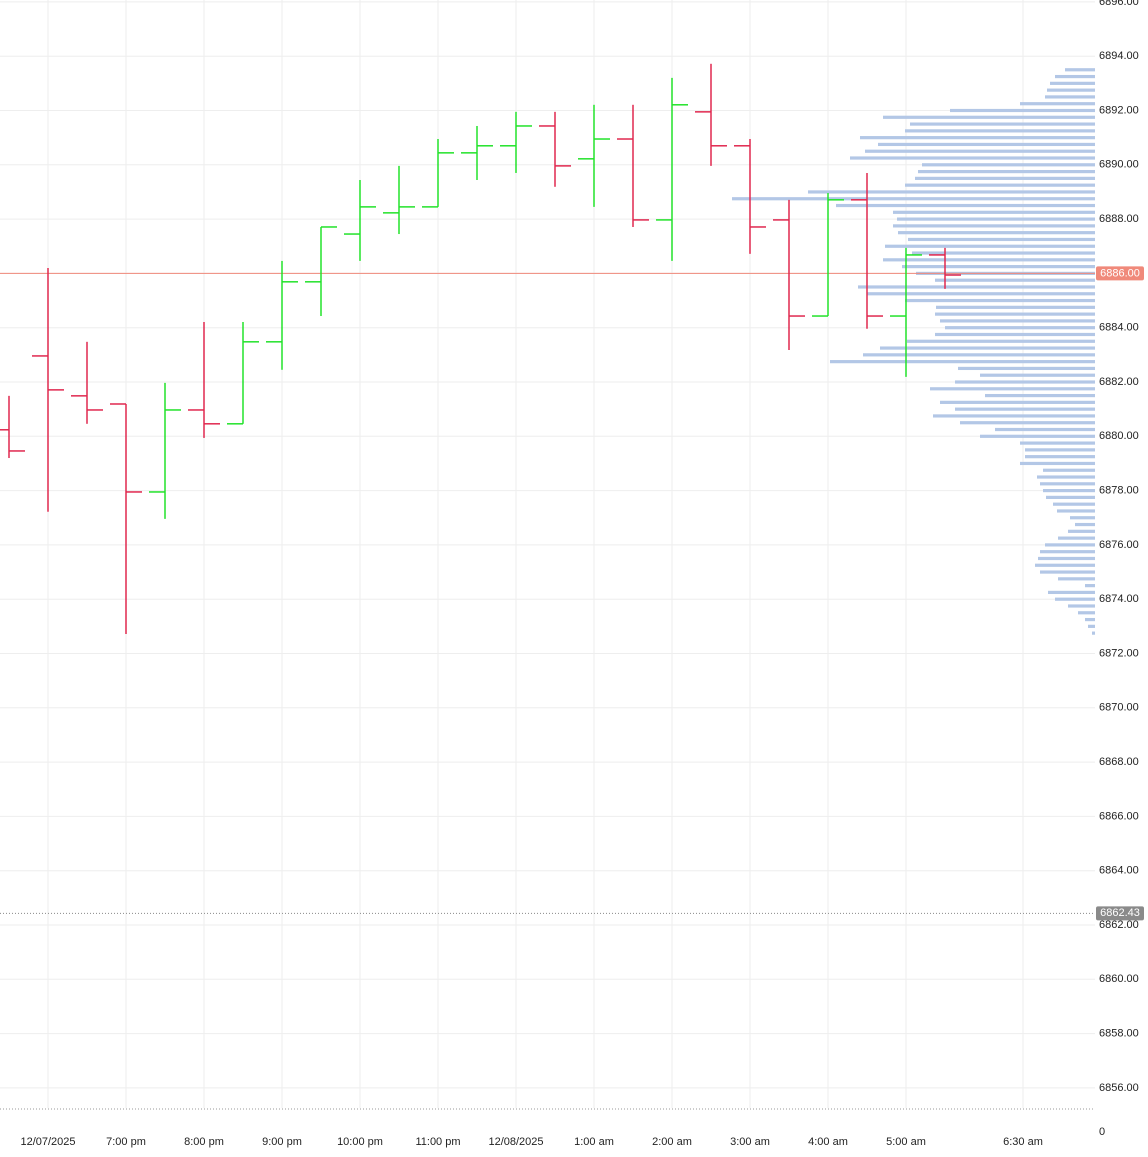 The image size is (1148, 1157). I want to click on y-tick-label: 6872.00, so click(1119, 653).